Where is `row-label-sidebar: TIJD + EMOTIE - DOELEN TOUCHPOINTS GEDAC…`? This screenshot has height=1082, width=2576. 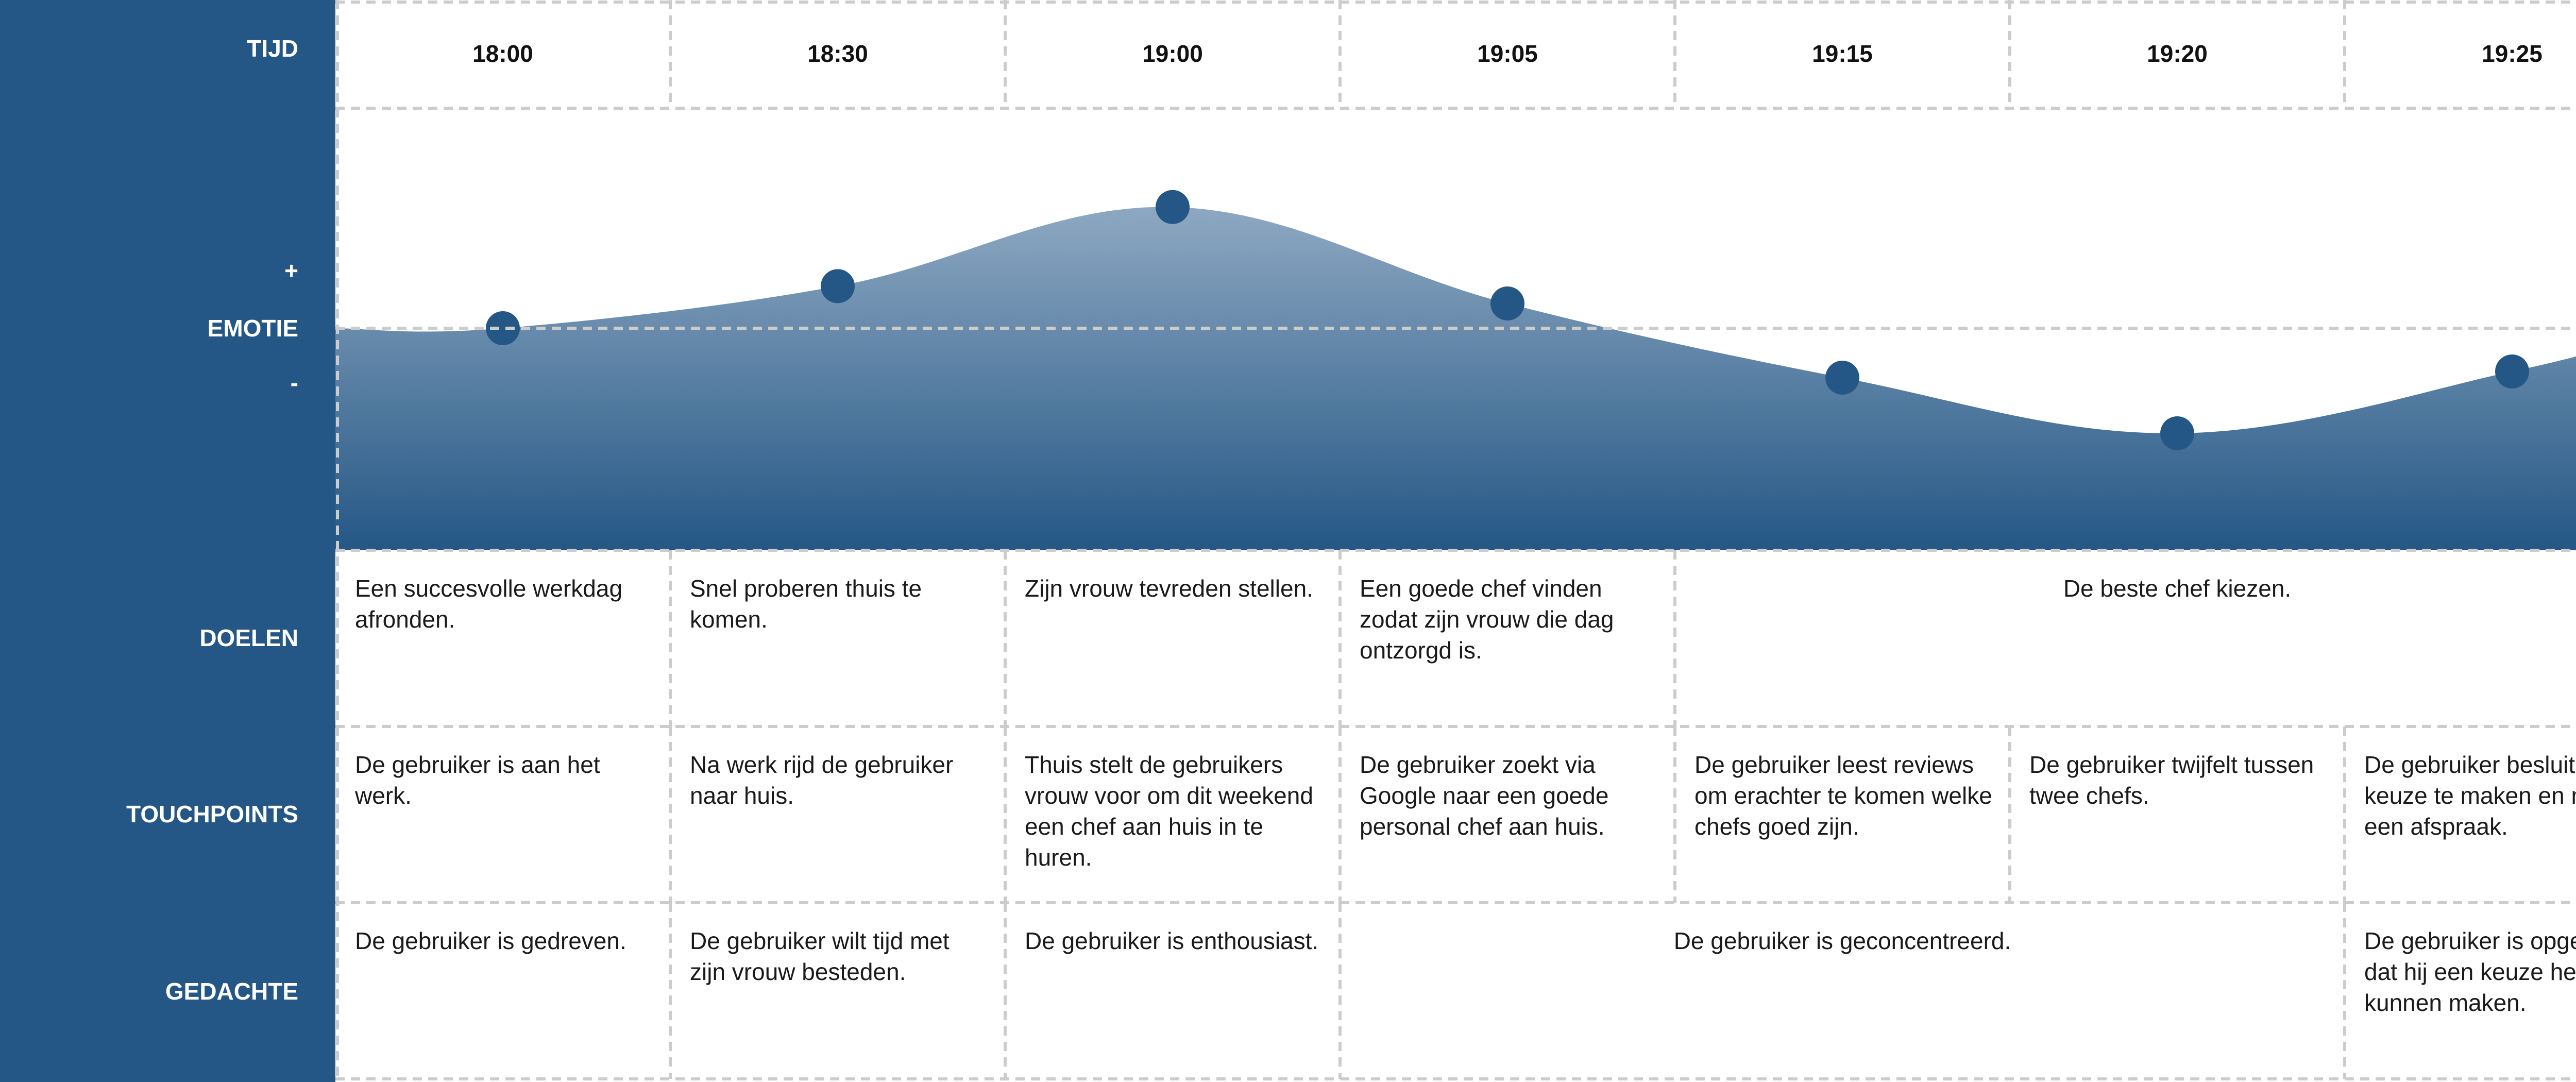 row-label-sidebar: TIJD + EMOTIE - DOELEN TOUCHPOINTS GEDAC… is located at coordinates (167, 541).